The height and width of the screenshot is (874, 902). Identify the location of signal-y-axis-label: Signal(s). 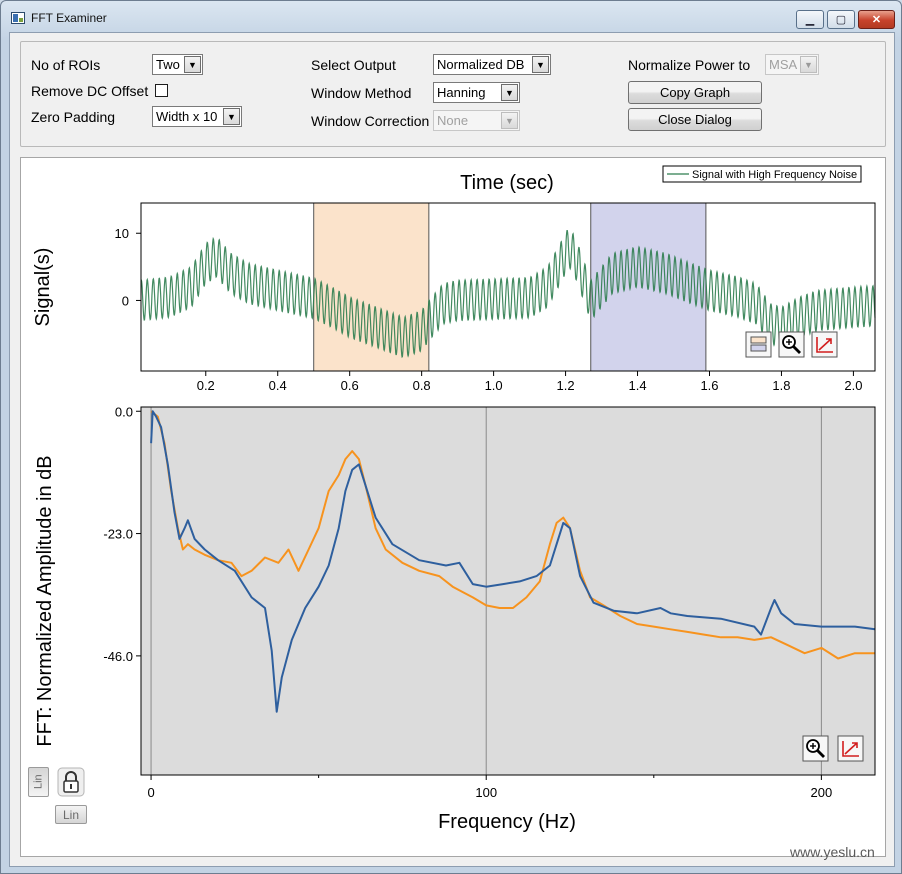
(43, 287).